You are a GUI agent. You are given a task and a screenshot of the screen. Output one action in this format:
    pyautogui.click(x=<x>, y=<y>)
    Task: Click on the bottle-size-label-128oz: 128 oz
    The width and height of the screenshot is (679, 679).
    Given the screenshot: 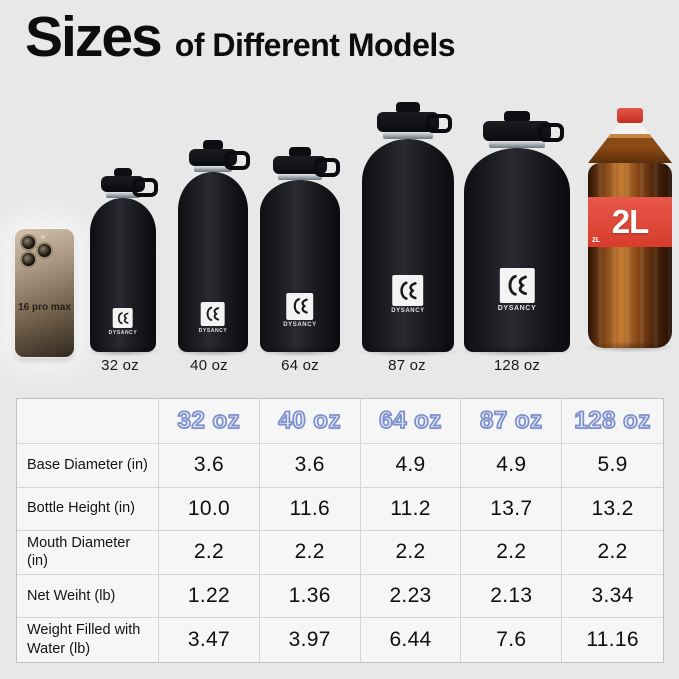 What is the action you would take?
    pyautogui.click(x=517, y=365)
    